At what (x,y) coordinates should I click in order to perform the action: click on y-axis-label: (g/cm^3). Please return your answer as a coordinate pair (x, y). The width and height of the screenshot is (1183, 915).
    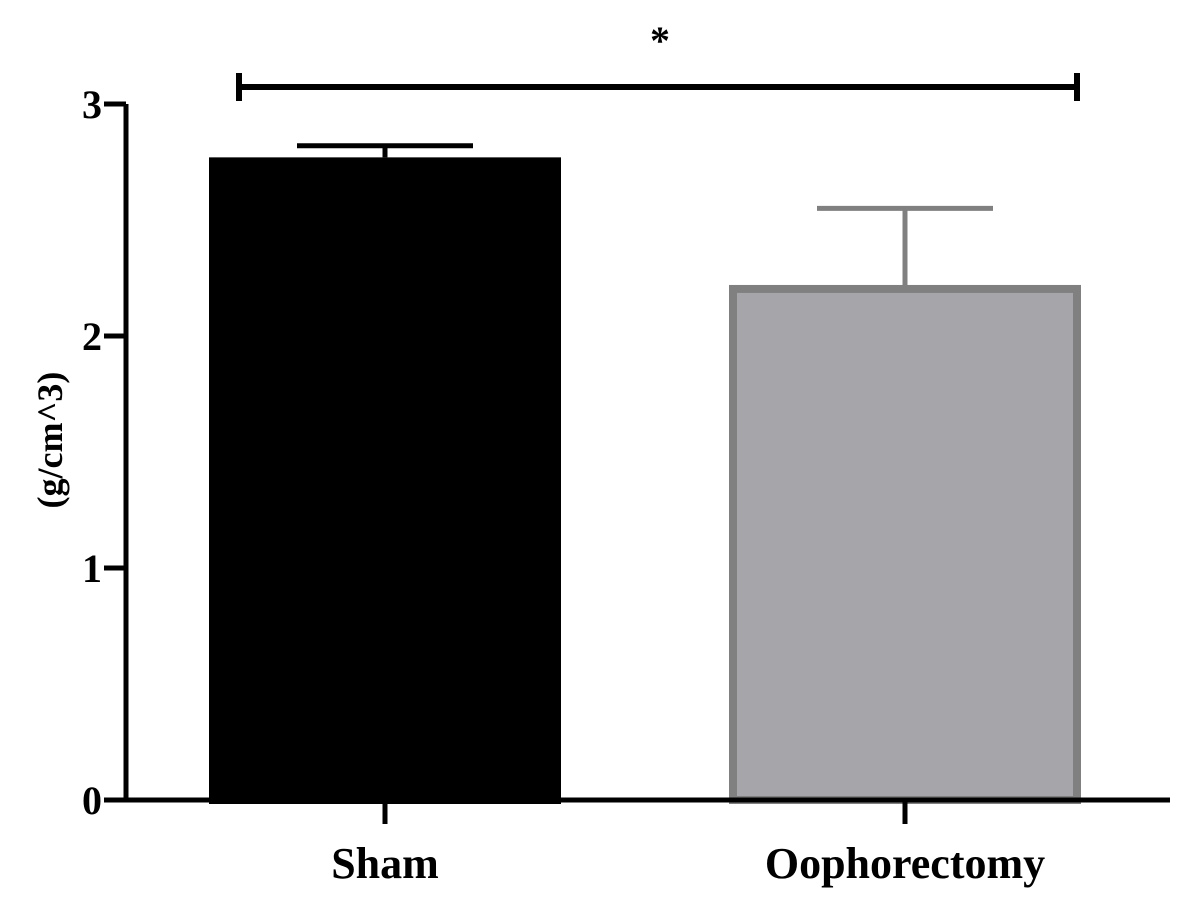
    Looking at the image, I should click on (50, 440).